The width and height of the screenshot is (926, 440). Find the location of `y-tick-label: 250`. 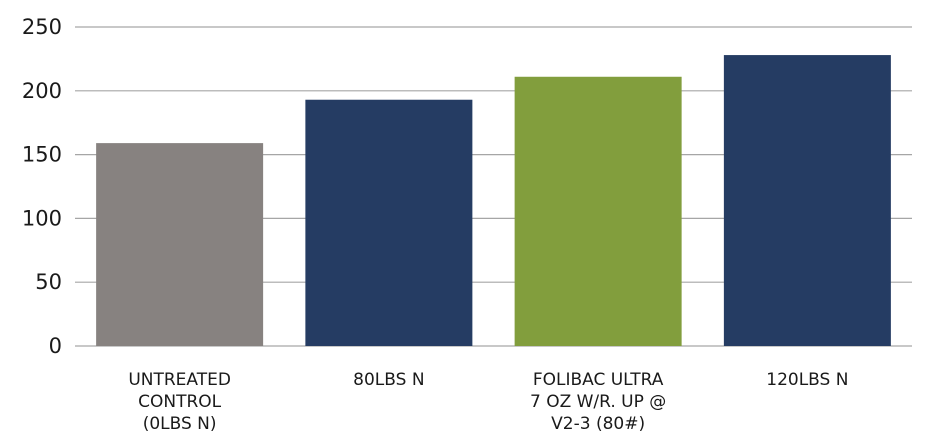

y-tick-label: 250 is located at coordinates (42, 27).